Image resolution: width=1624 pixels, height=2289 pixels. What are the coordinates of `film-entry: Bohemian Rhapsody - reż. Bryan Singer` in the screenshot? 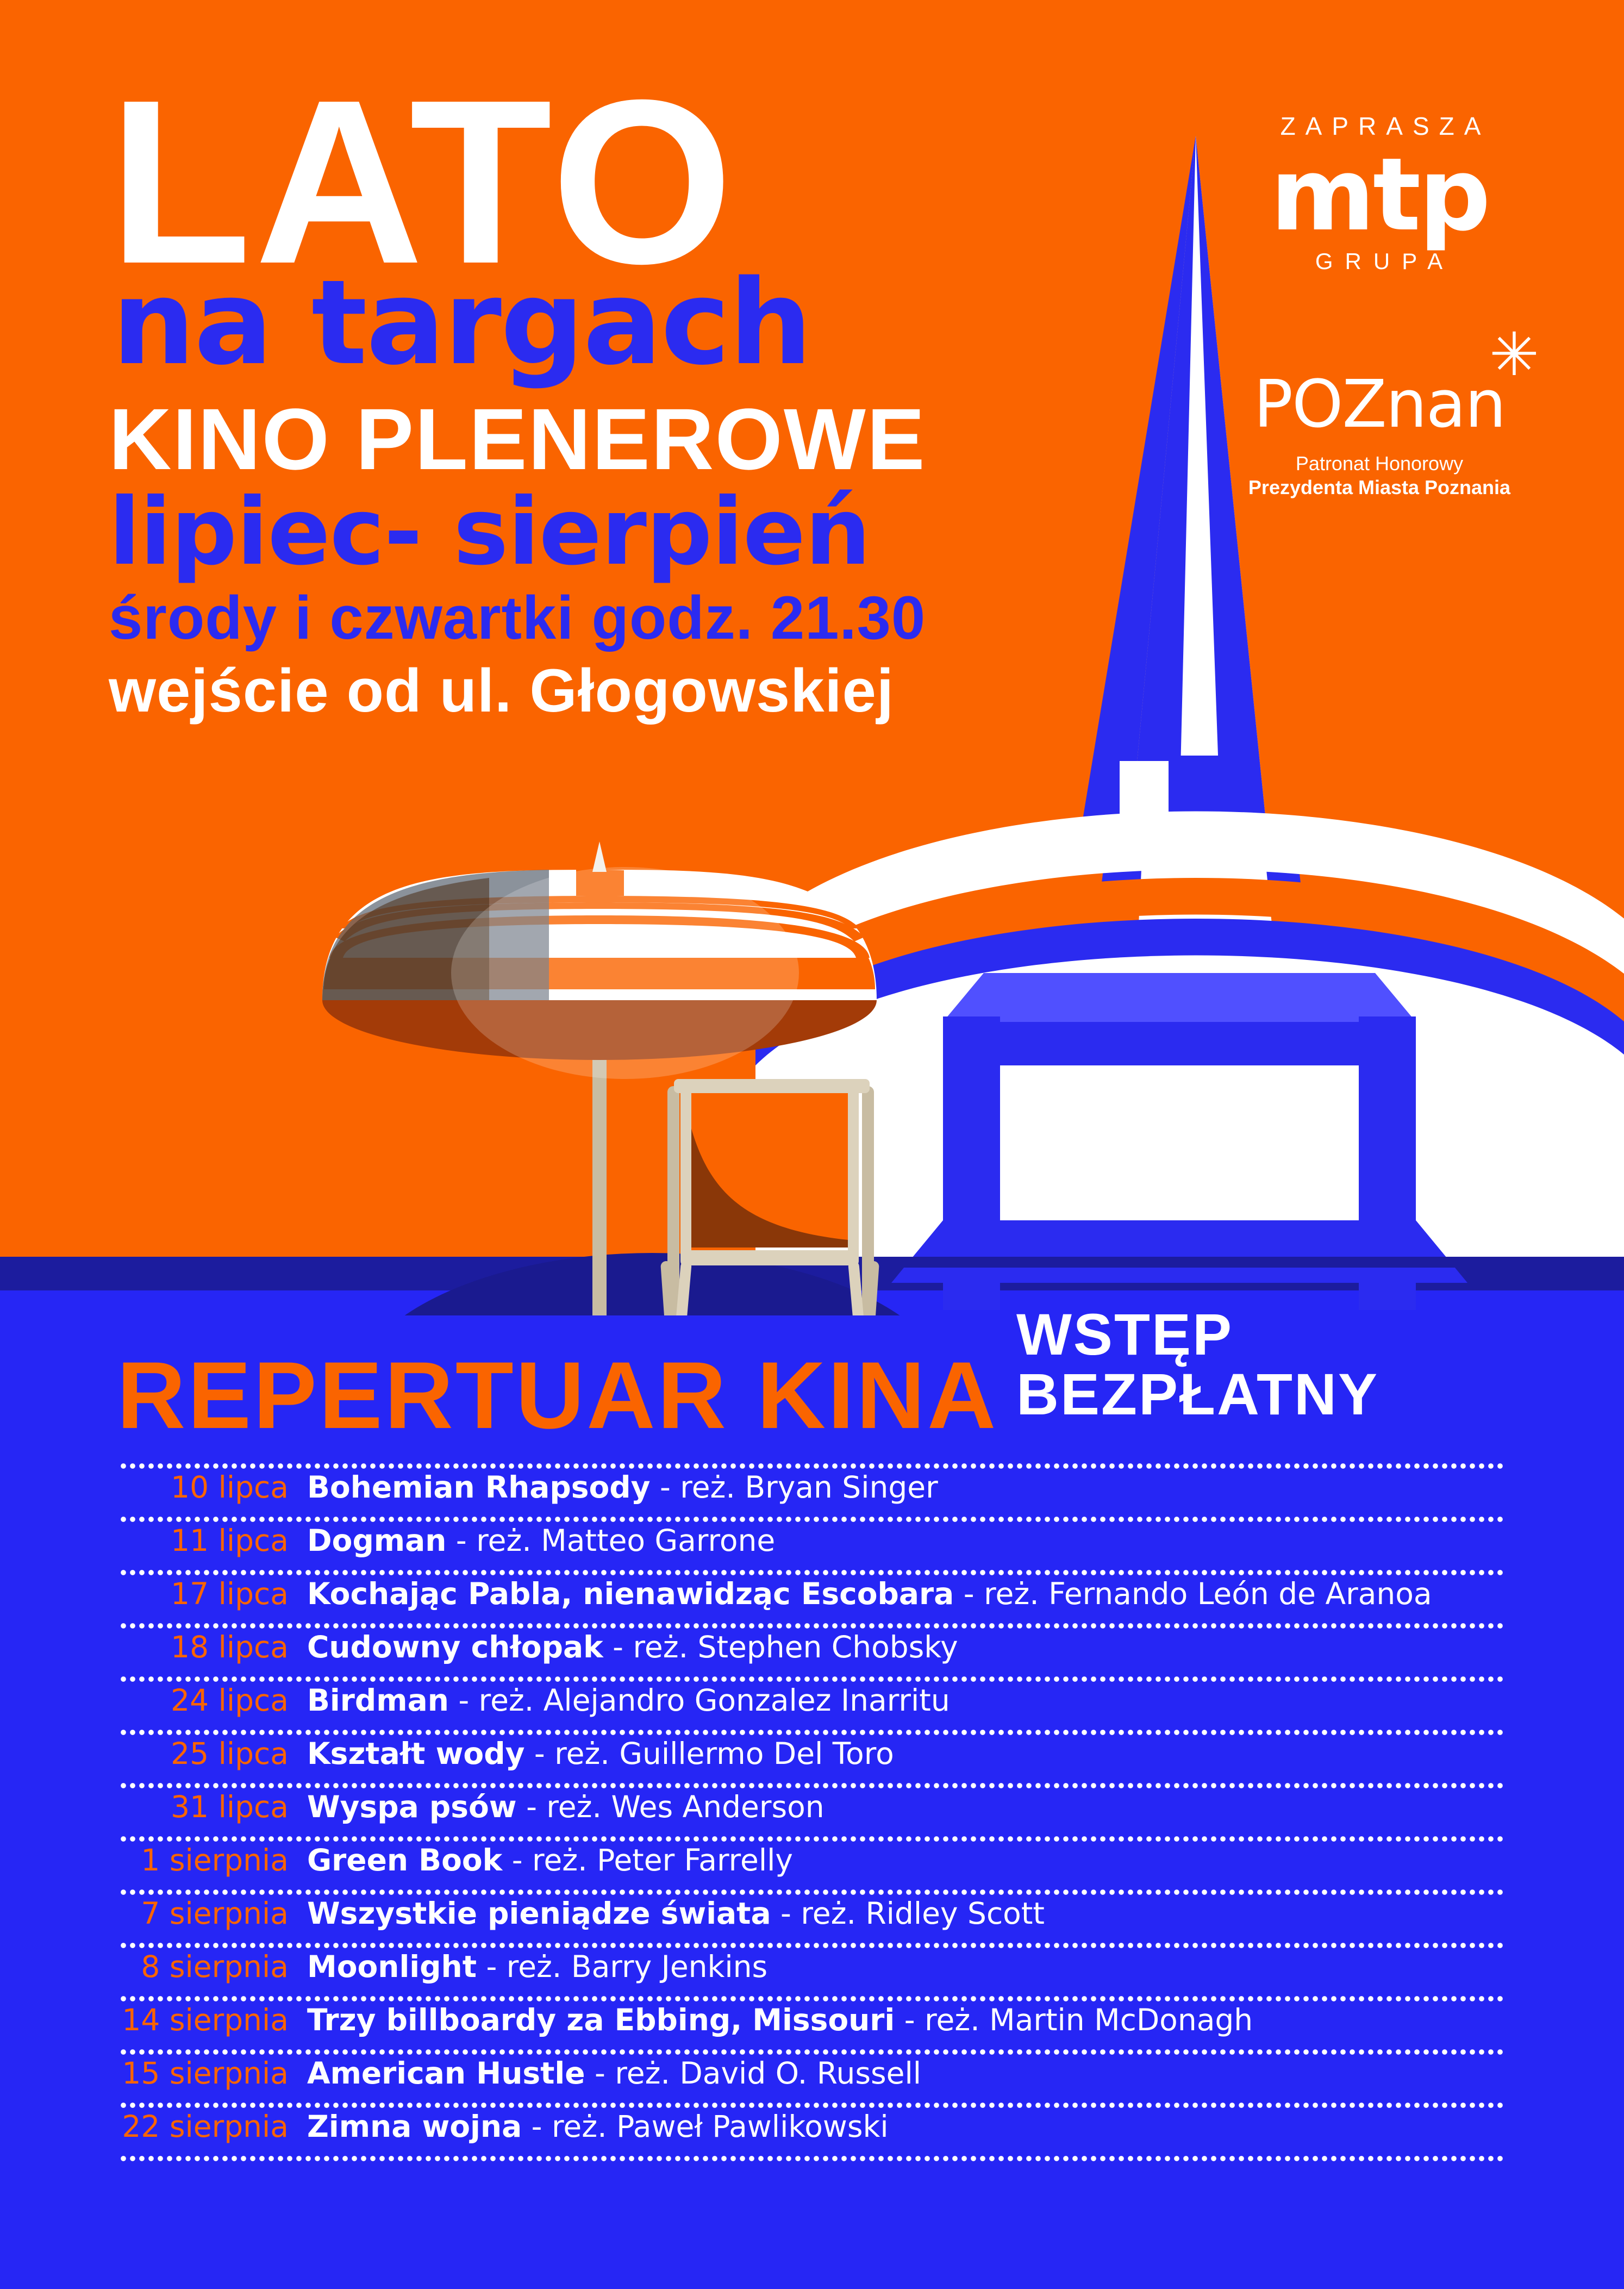 It's located at (622, 1487).